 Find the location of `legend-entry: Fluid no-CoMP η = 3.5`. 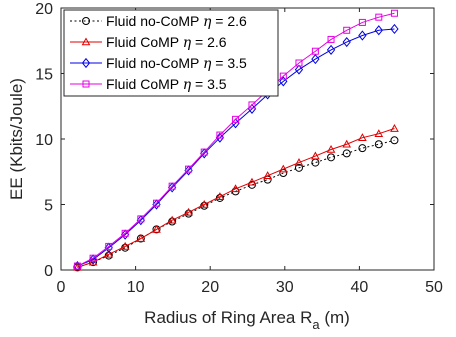

legend-entry: Fluid no-CoMP η = 3.5 is located at coordinates (158, 63).